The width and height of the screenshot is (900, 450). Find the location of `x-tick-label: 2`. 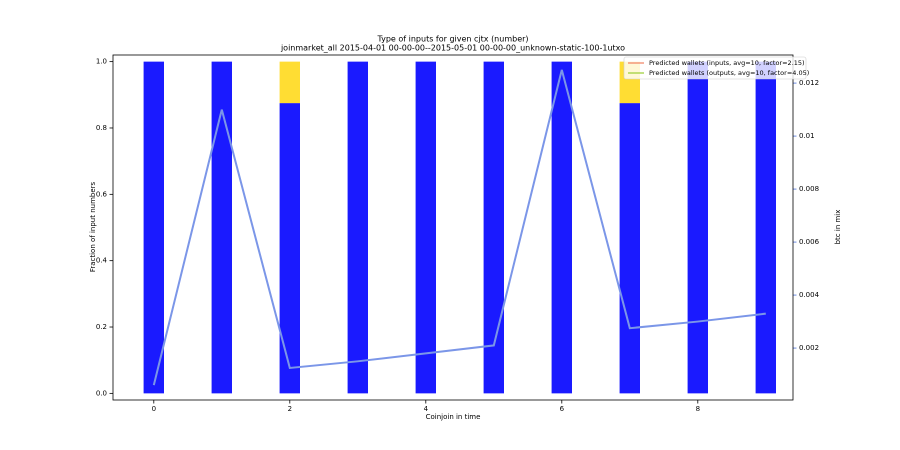

x-tick-label: 2 is located at coordinates (290, 409).